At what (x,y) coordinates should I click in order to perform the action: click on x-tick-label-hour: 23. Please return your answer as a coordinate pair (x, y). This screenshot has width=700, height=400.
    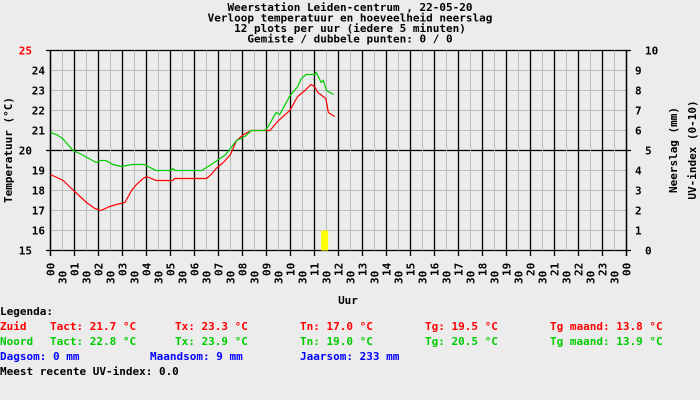
    Looking at the image, I should click on (603, 269).